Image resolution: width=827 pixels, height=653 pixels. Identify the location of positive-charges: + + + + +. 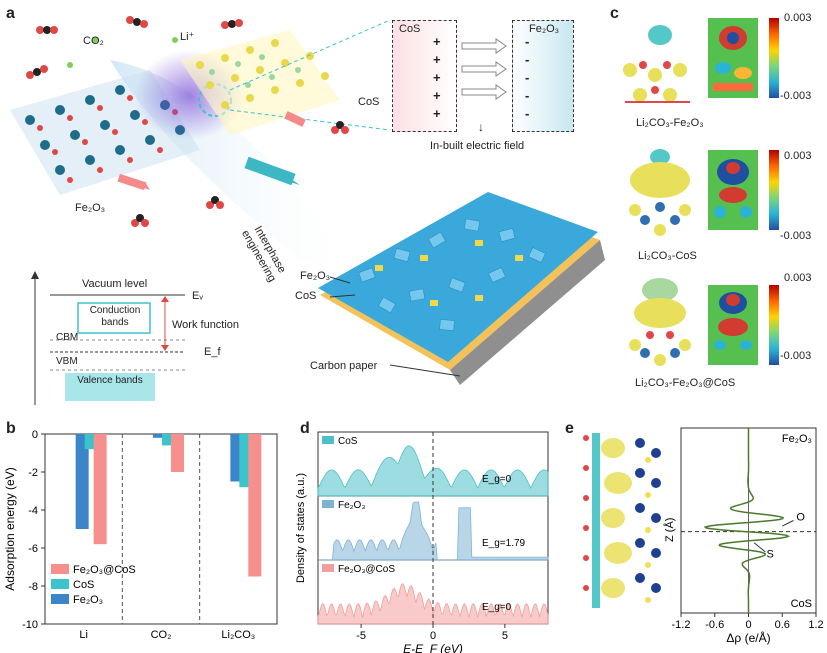
(437, 78).